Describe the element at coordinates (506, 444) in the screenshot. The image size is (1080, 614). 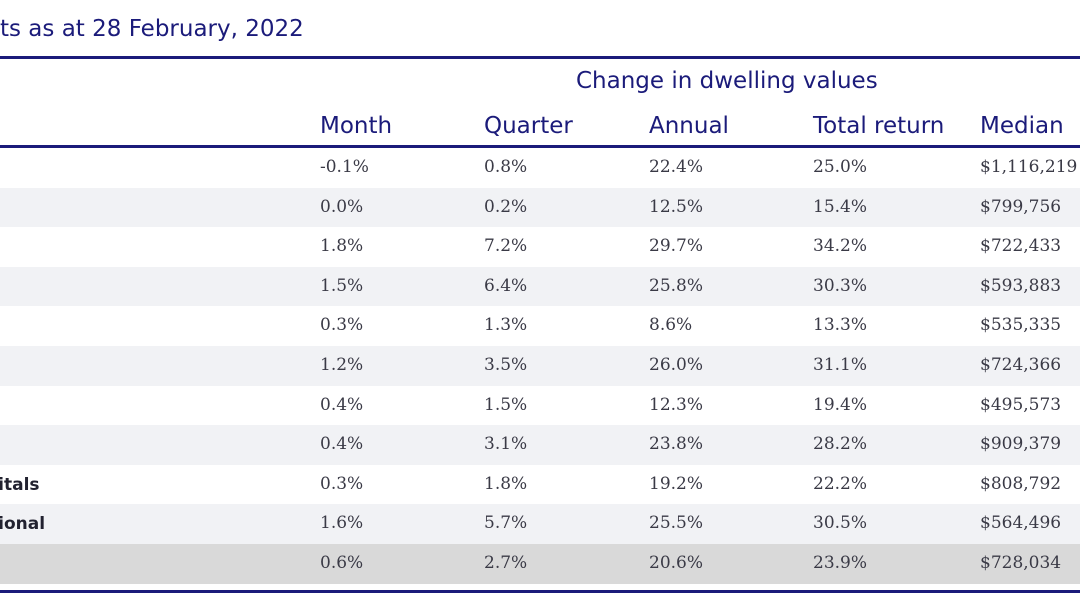
I see `quarter-cell: 3.1%` at that location.